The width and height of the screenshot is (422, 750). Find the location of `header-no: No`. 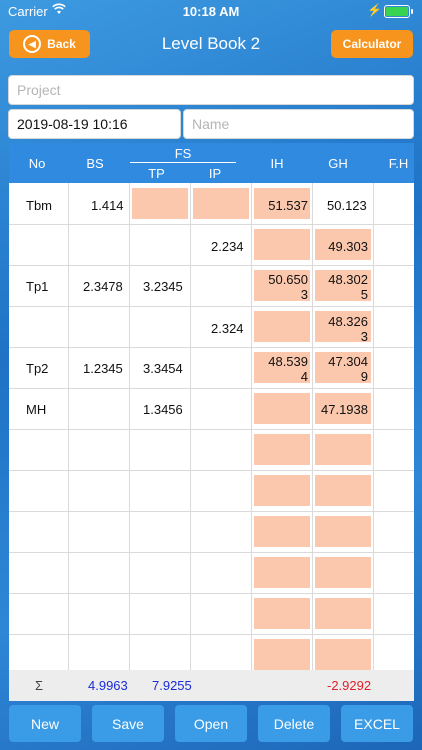

header-no: No is located at coordinates (37, 163).